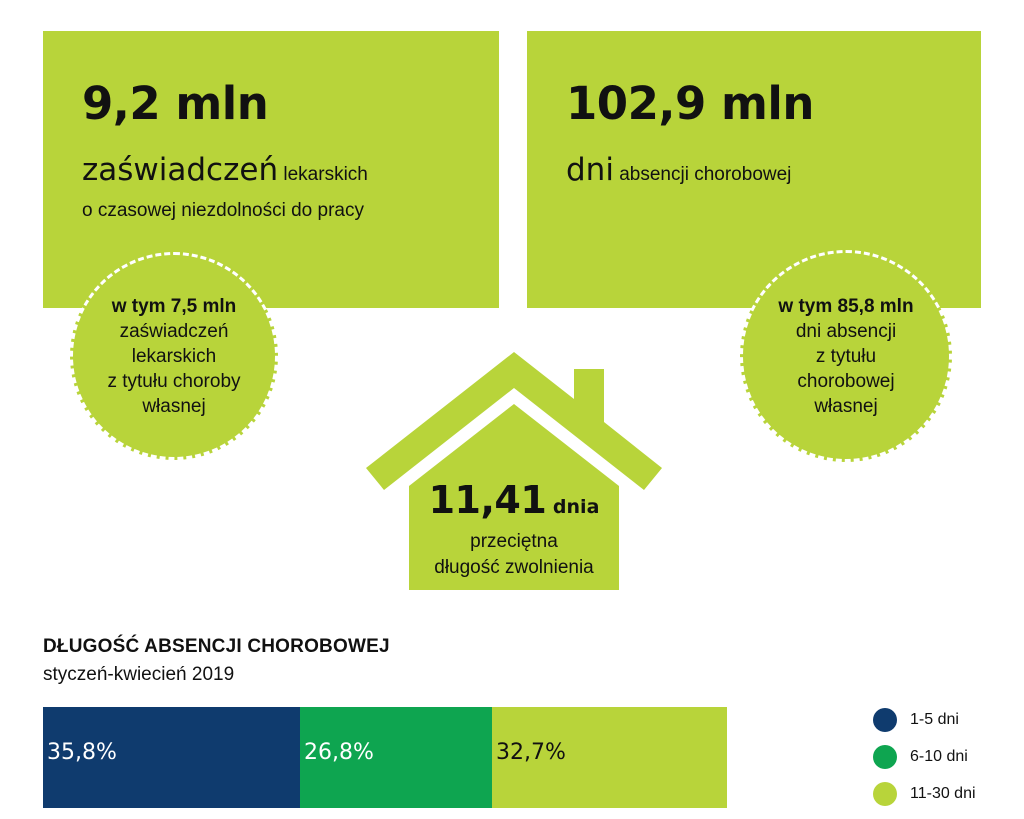 This screenshot has height=819, width=1024. What do you see at coordinates (846, 381) in the screenshot?
I see `circle-line: chorobowej` at bounding box center [846, 381].